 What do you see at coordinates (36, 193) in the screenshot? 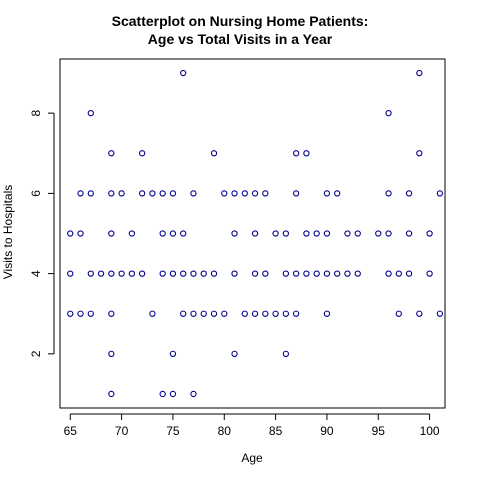
I see `y-tick-label: 6` at bounding box center [36, 193].